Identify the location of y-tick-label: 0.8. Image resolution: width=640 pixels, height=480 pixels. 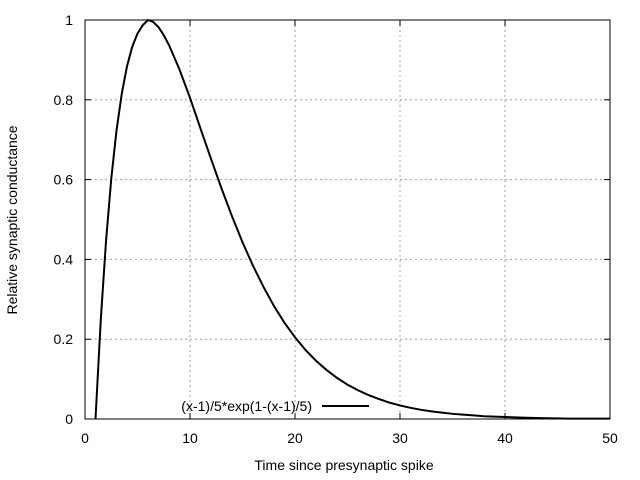
(64, 100).